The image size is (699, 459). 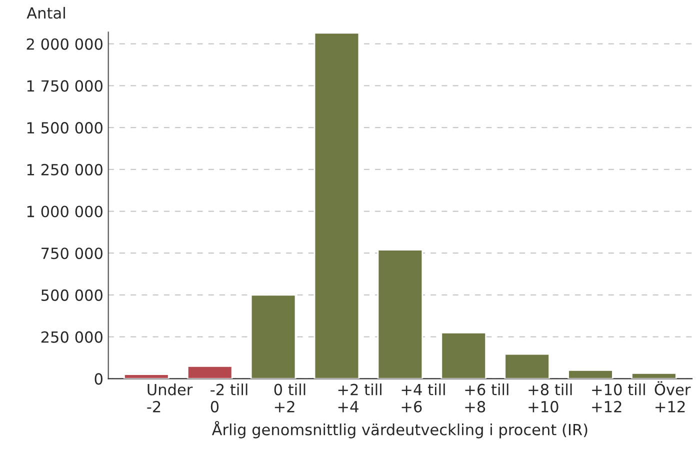 I want to click on y-tick-label: 500 000, so click(x=71, y=295).